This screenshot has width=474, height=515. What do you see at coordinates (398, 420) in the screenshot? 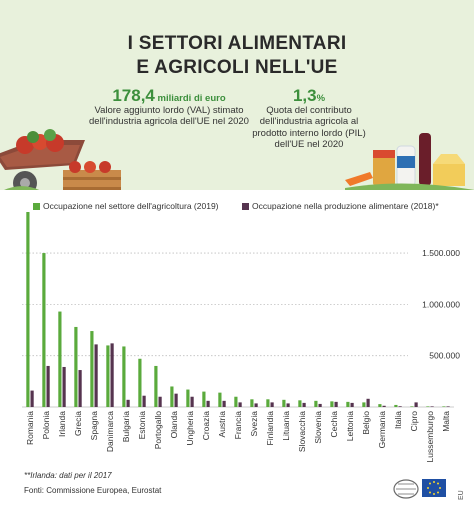
I see `x-category-label: Italia` at bounding box center [398, 420].